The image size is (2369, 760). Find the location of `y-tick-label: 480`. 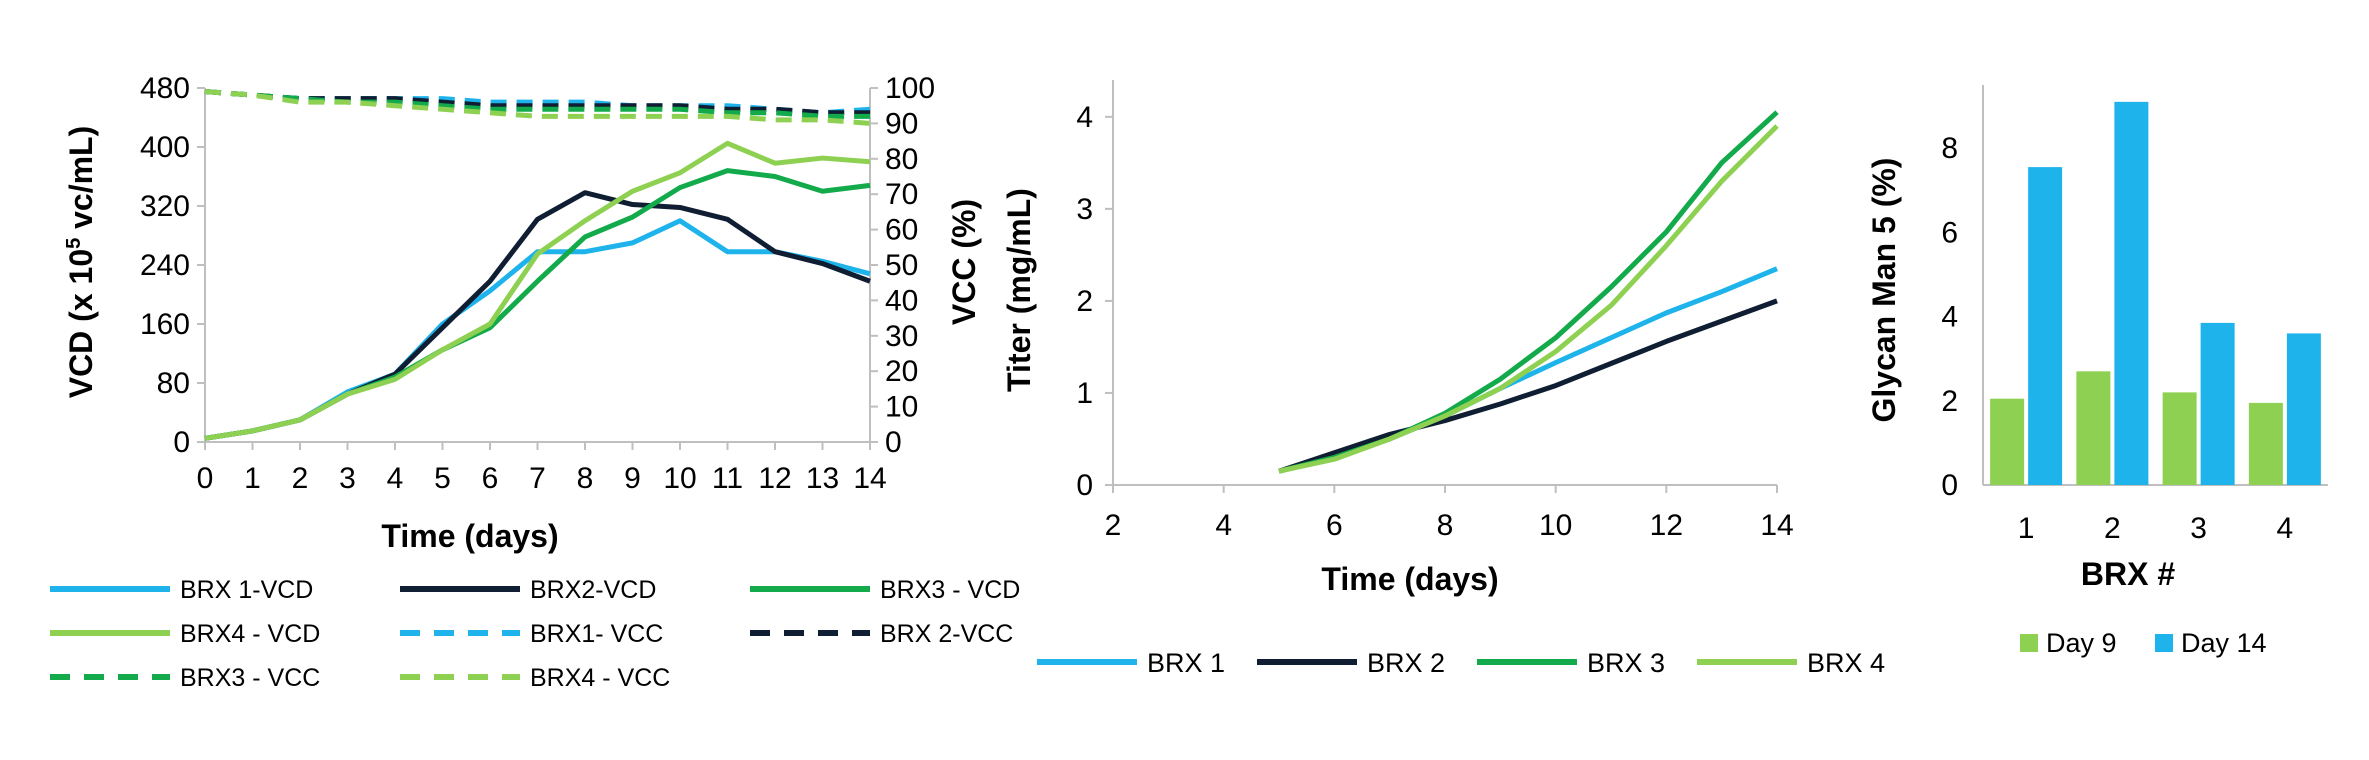

y-tick-label: 480 is located at coordinates (165, 88).